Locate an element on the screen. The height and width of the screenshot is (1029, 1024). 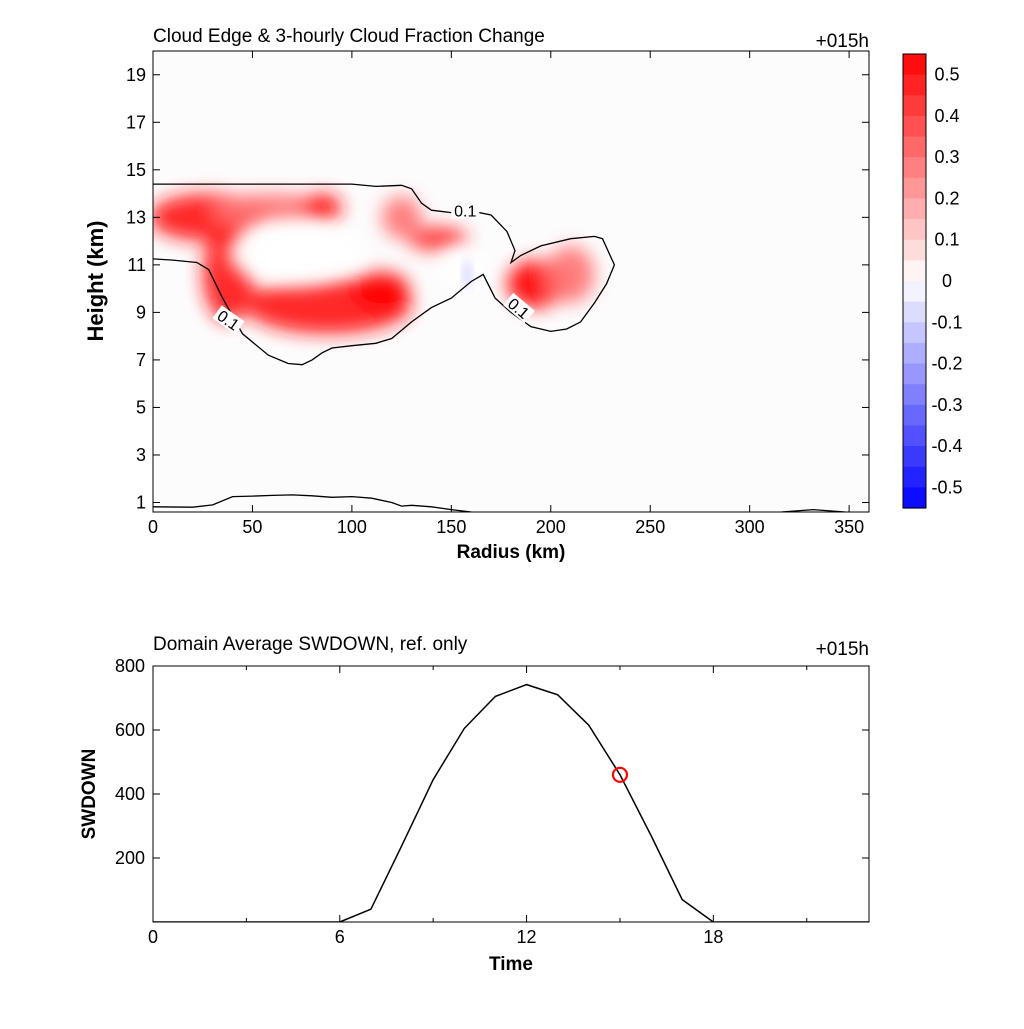
colorbar-swatches is located at coordinates (914, 281).